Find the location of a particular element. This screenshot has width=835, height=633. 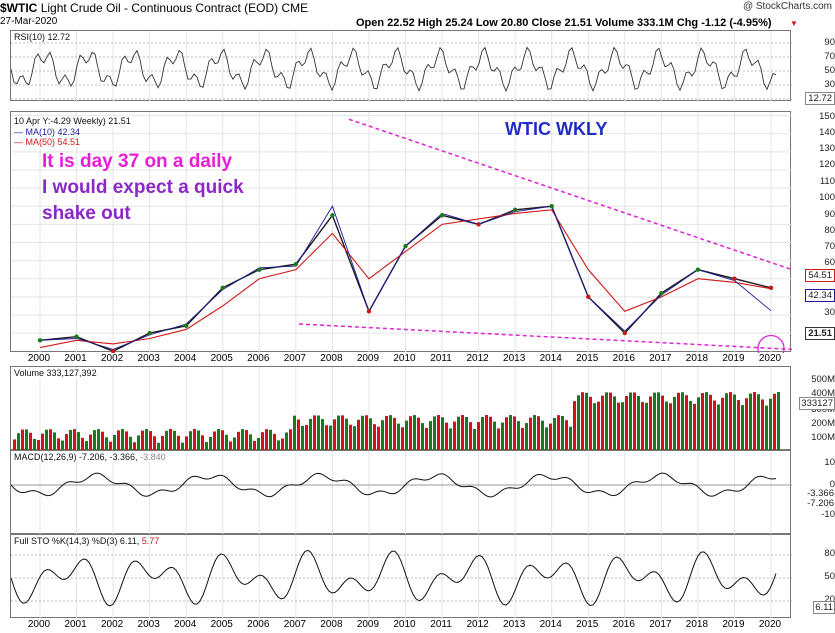

year-tick-label: 2014 is located at coordinates (550, 624).